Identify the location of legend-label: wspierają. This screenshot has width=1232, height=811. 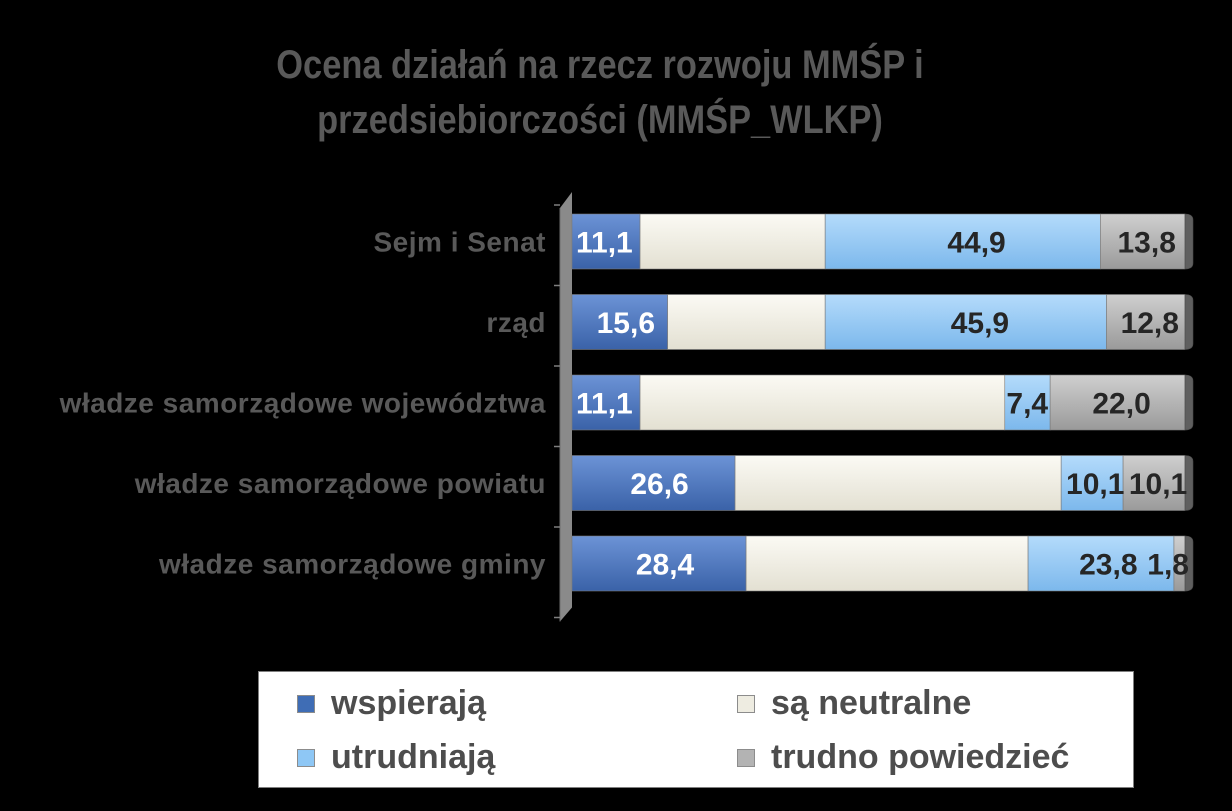
(408, 703).